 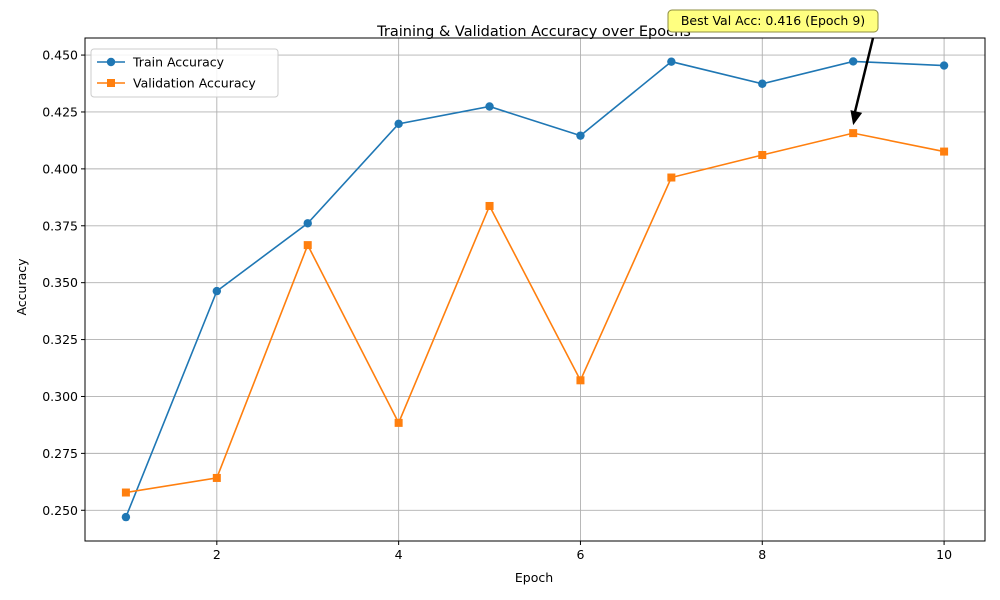 I want to click on x-tick-label: 8, so click(x=762, y=554).